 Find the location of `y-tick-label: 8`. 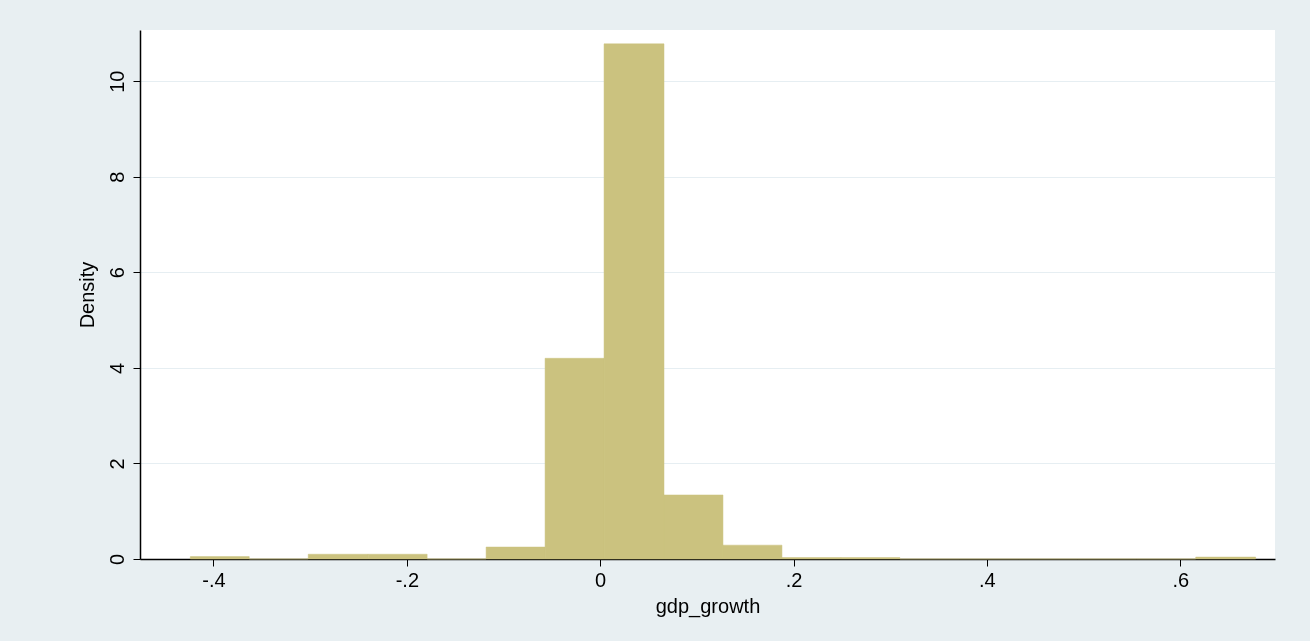

y-tick-label: 8 is located at coordinates (116, 177).